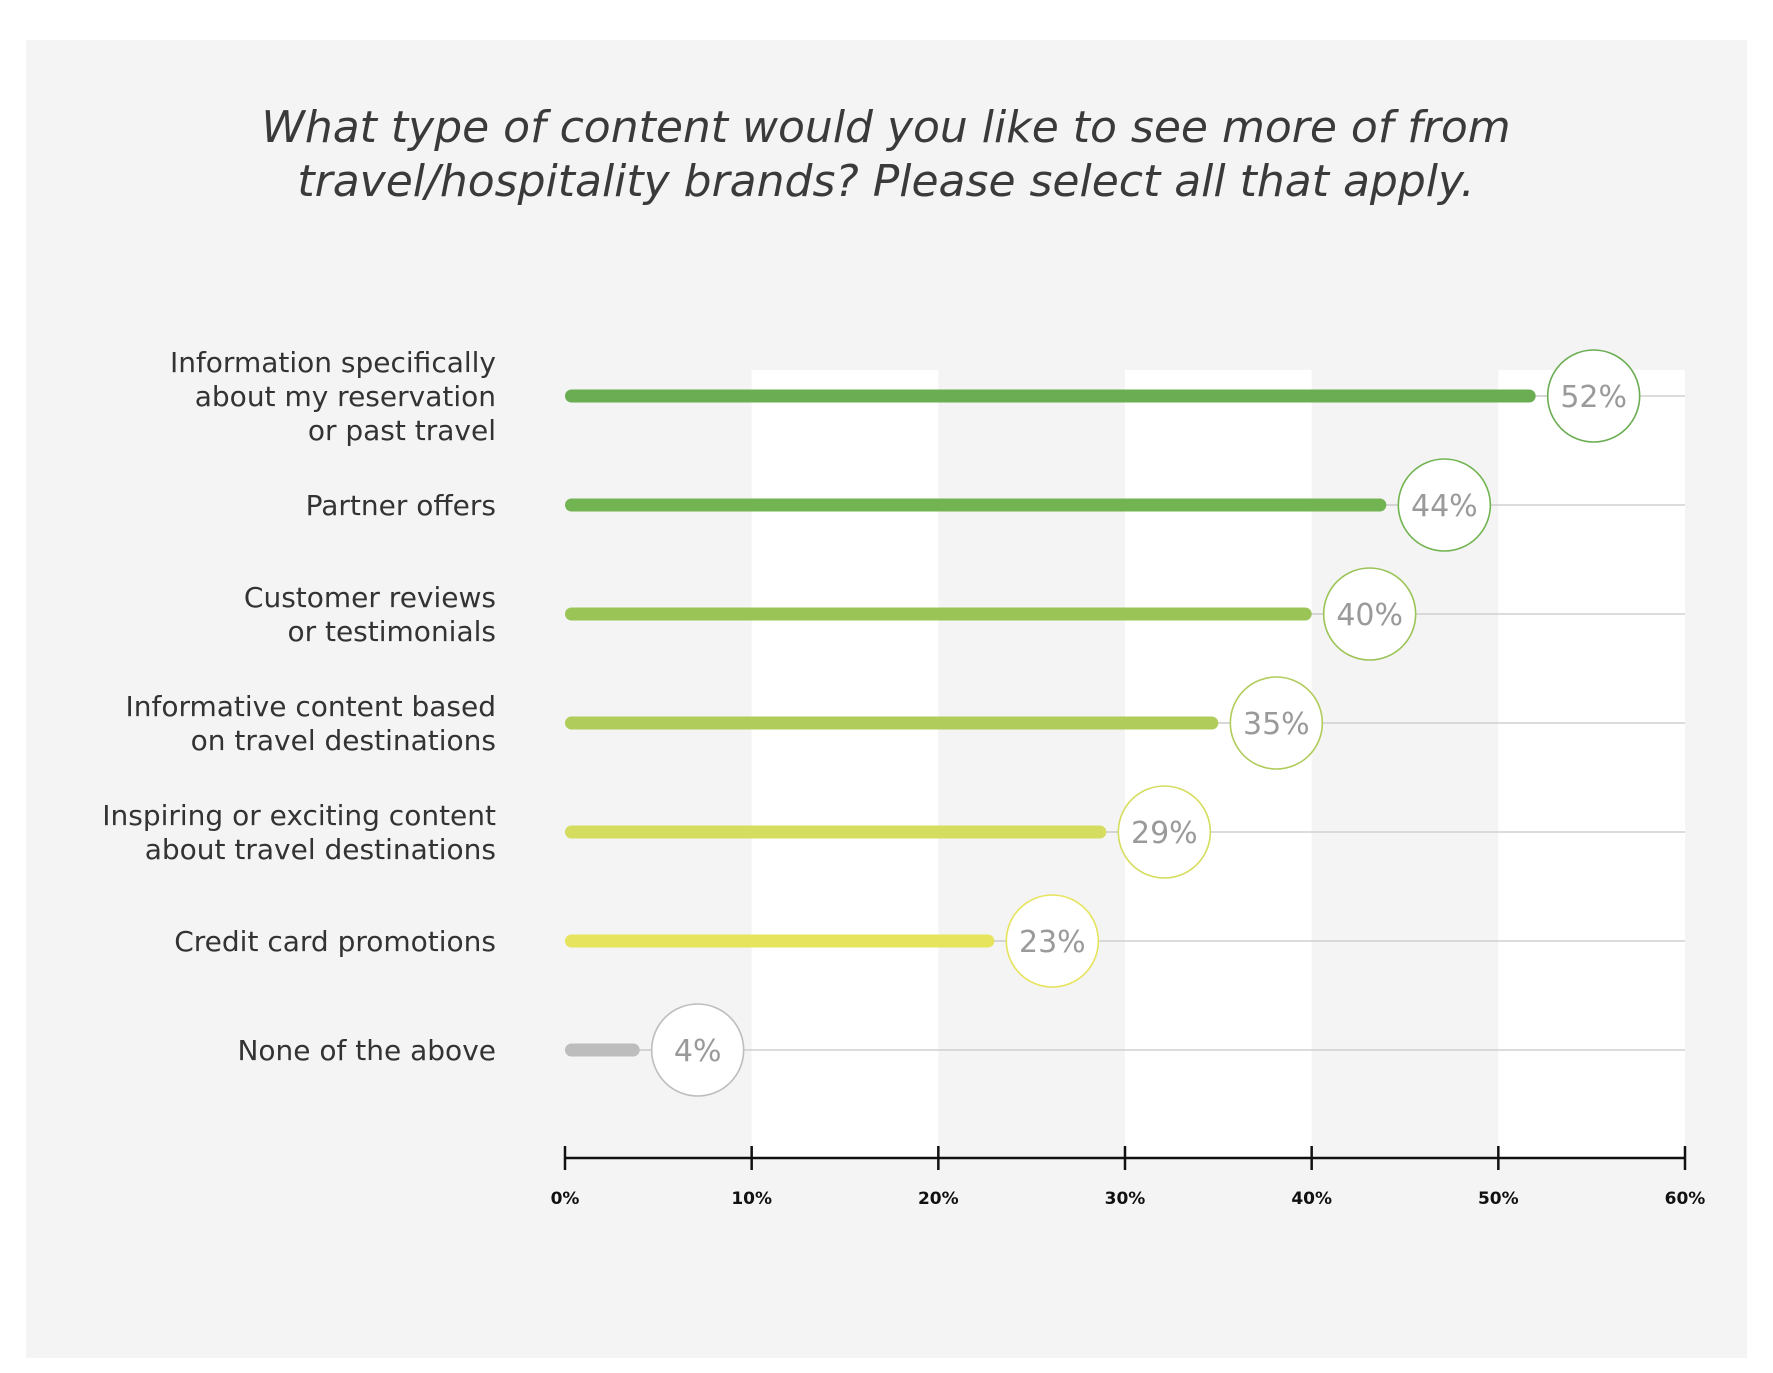  Describe the element at coordinates (335, 941) in the screenshot. I see `category-label: Credit card promotions` at that location.